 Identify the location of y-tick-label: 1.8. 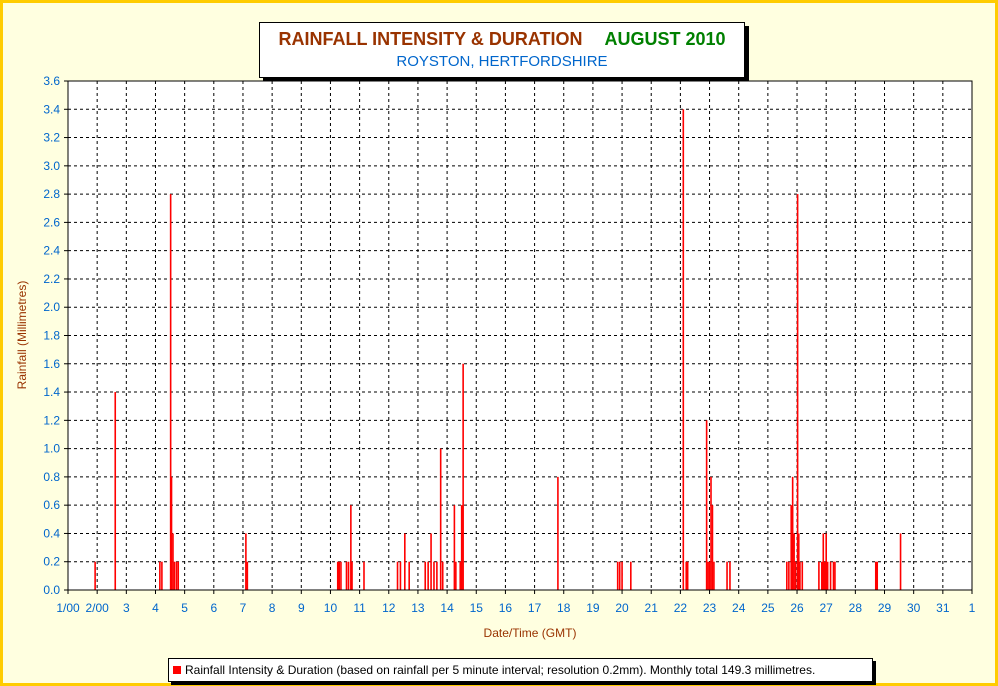
(51, 336).